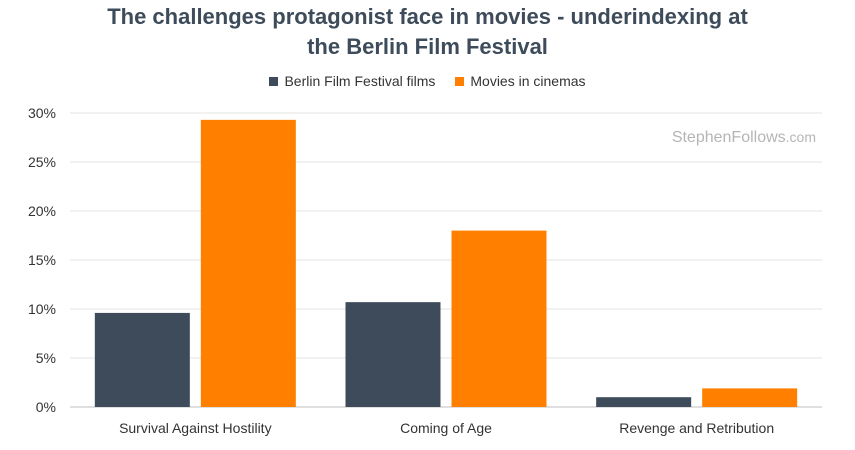  What do you see at coordinates (696, 428) in the screenshot?
I see `x-tick-label: Revenge and Retribution` at bounding box center [696, 428].